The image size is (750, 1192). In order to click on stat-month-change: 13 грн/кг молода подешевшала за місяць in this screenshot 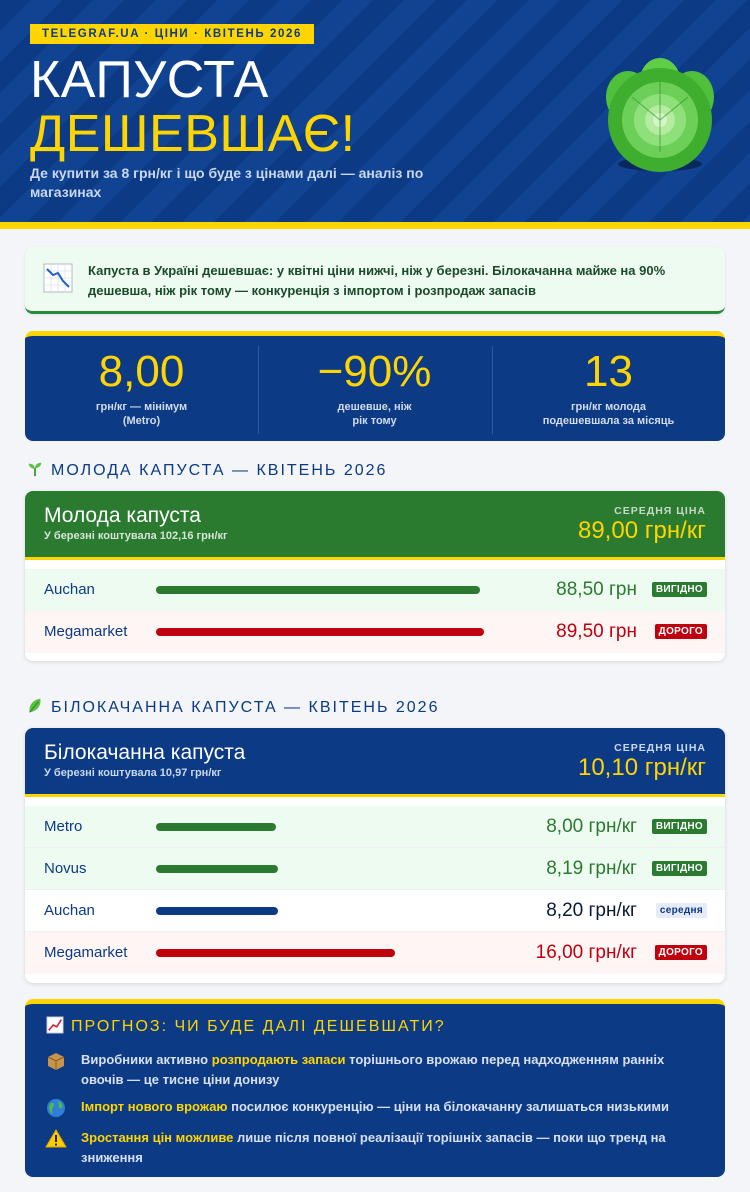, I will do `click(608, 391)`.